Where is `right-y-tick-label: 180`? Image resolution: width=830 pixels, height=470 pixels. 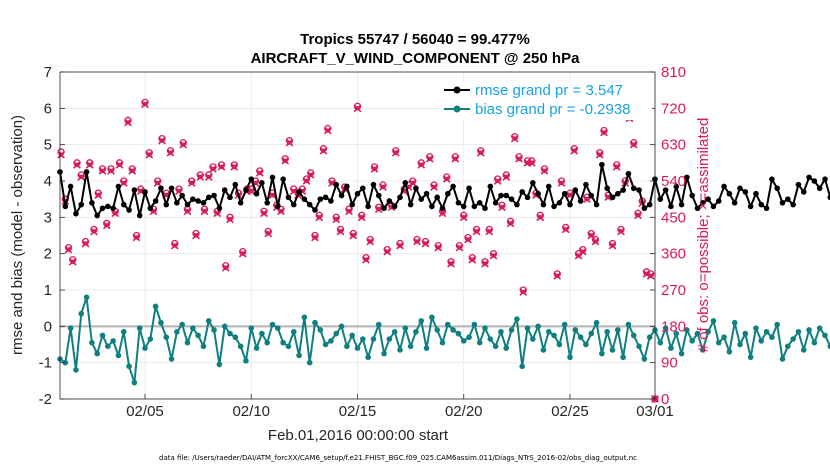 right-y-tick-label: 180 is located at coordinates (673, 326).